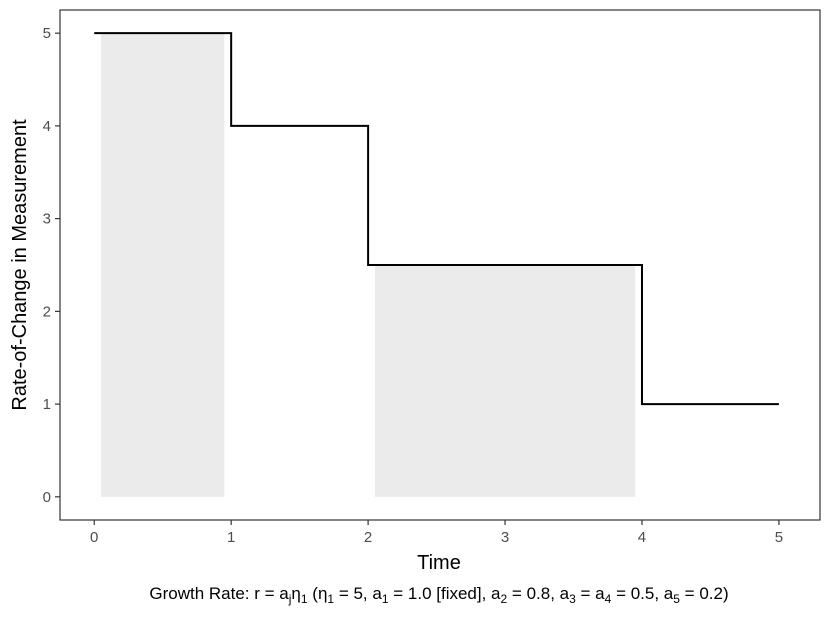 The width and height of the screenshot is (830, 623). Describe the element at coordinates (368, 537) in the screenshot. I see `x-tick-label: 2` at that location.